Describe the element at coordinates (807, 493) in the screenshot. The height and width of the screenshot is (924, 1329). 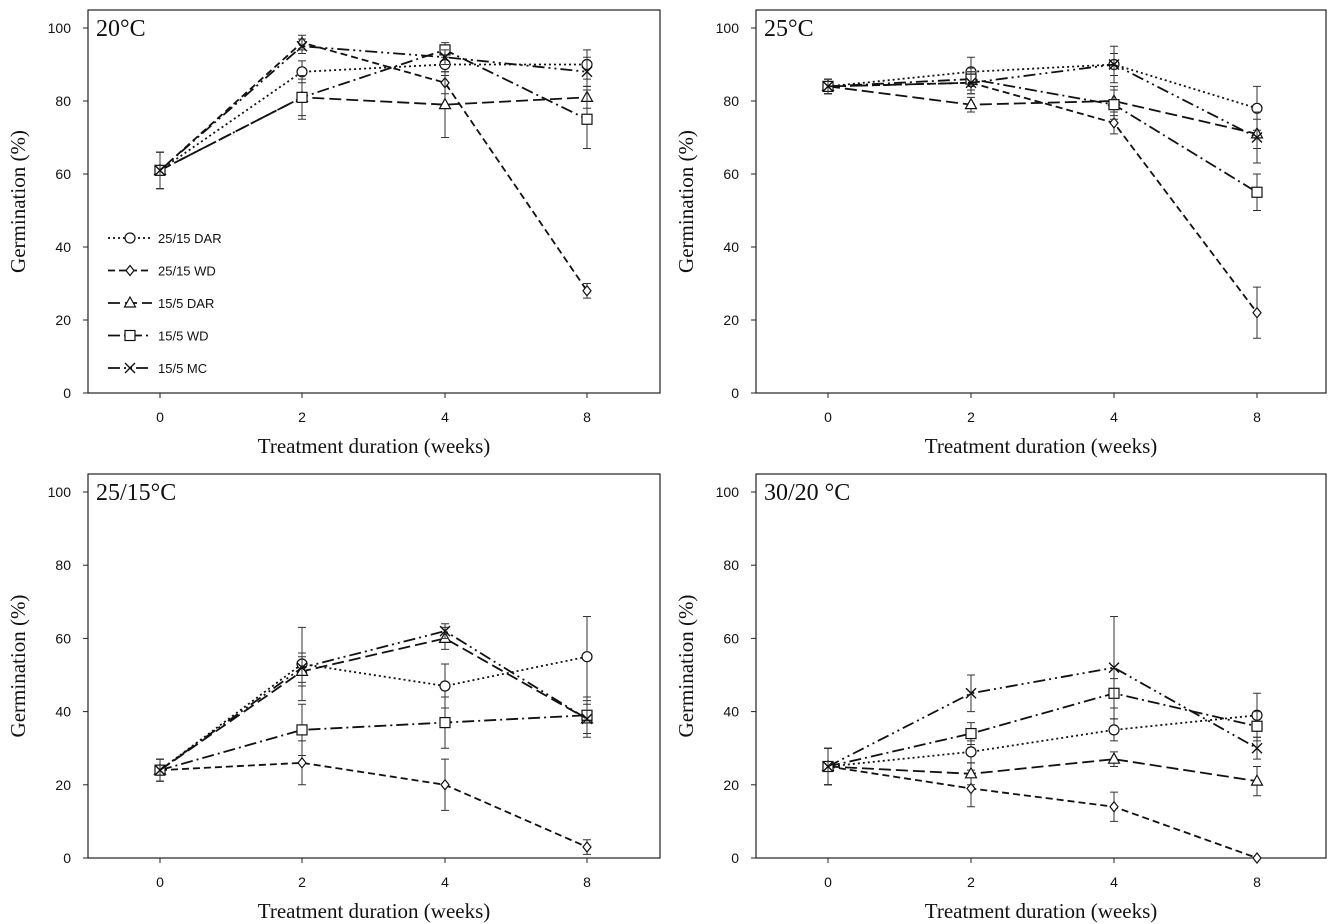
I see `panel-title: 30/20 °C` at that location.